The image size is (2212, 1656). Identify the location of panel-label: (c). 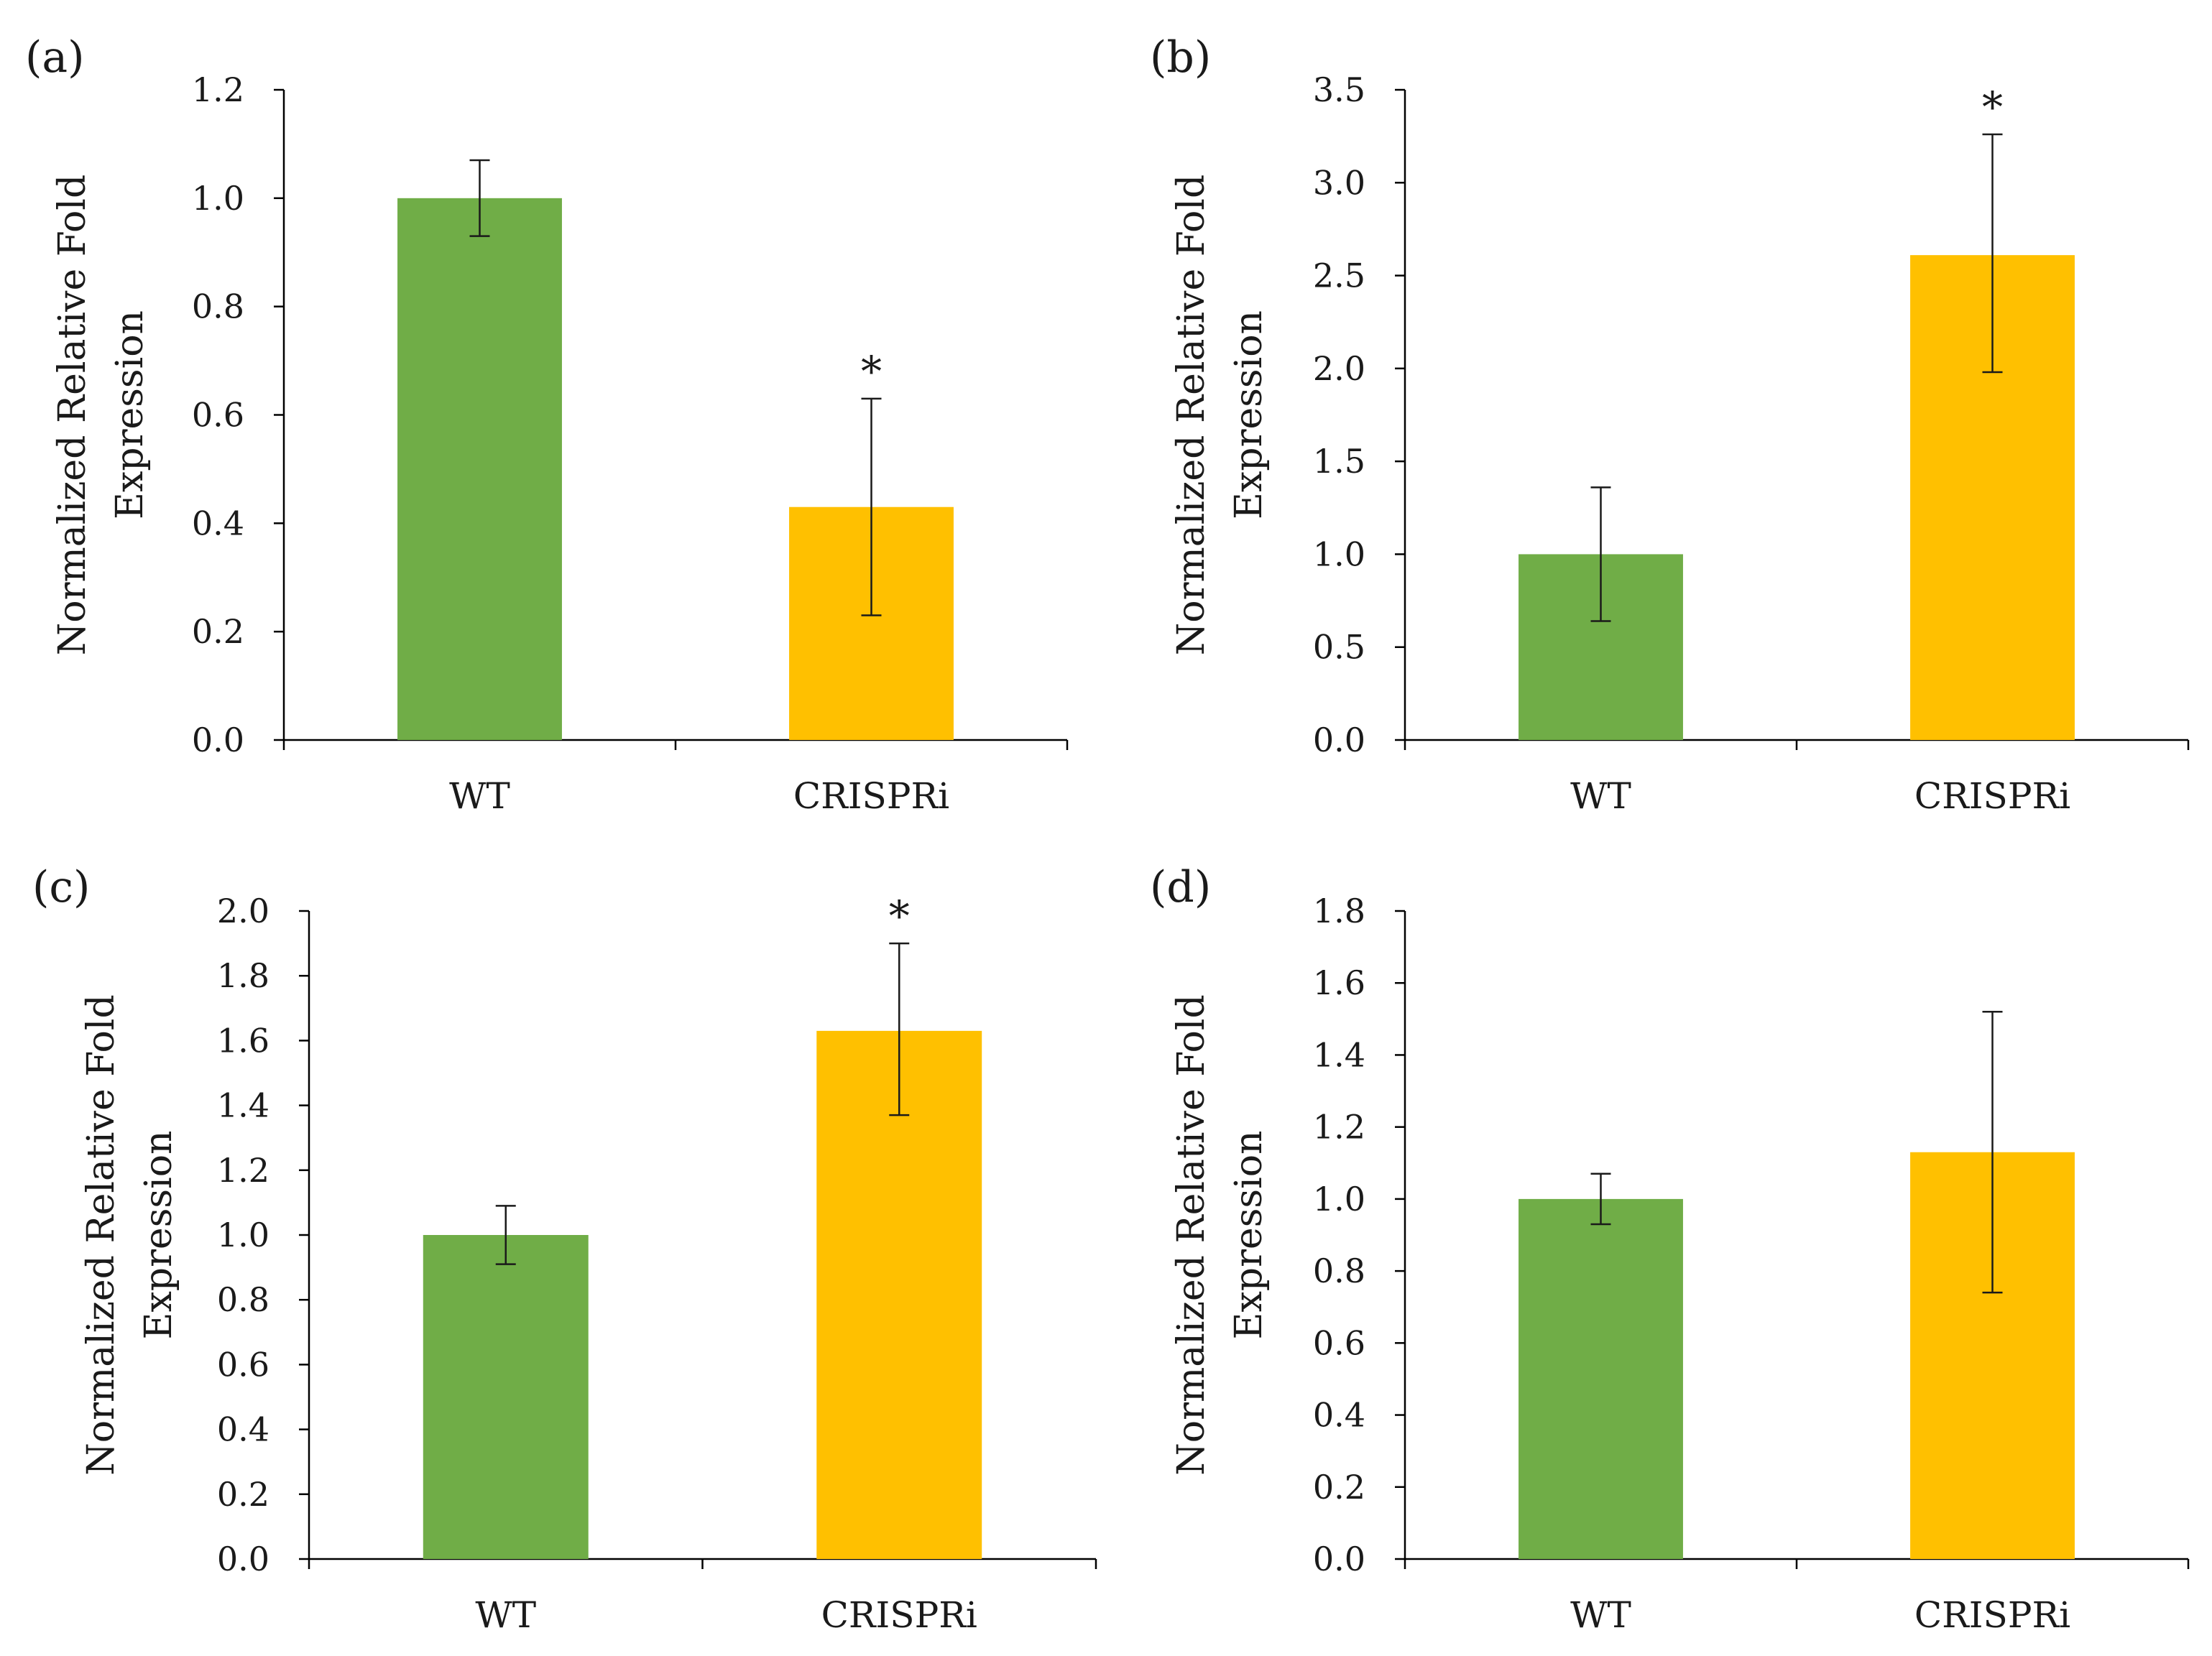
(61, 887).